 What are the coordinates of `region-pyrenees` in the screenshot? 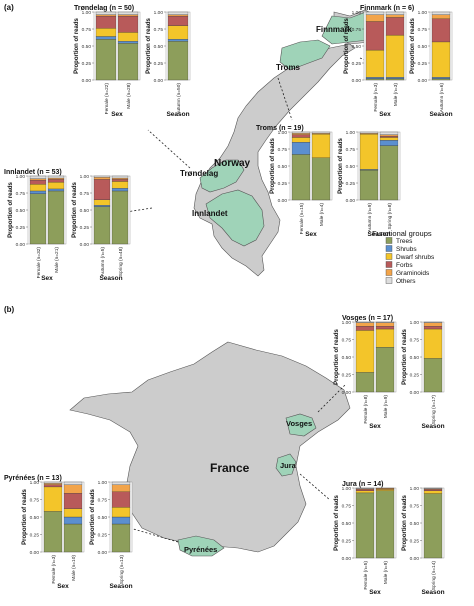 It's located at (201, 546).